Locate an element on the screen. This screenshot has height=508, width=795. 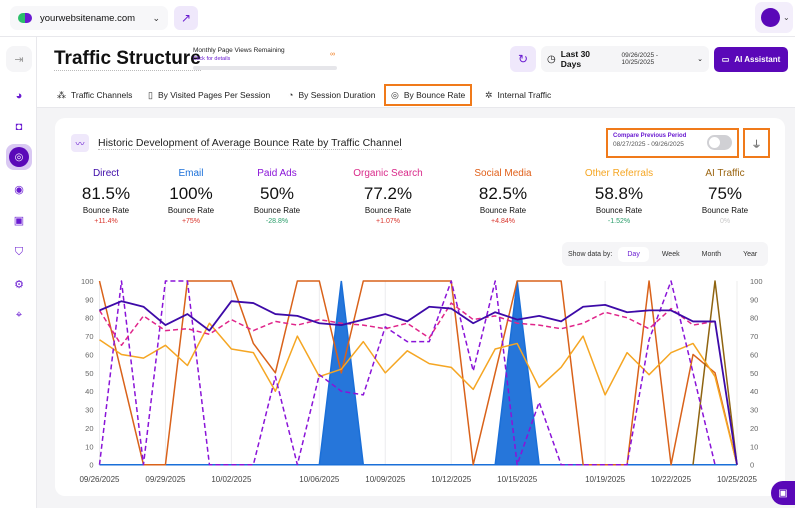
collapse-sidebar-button: ⇥ is located at coordinates (19, 59).